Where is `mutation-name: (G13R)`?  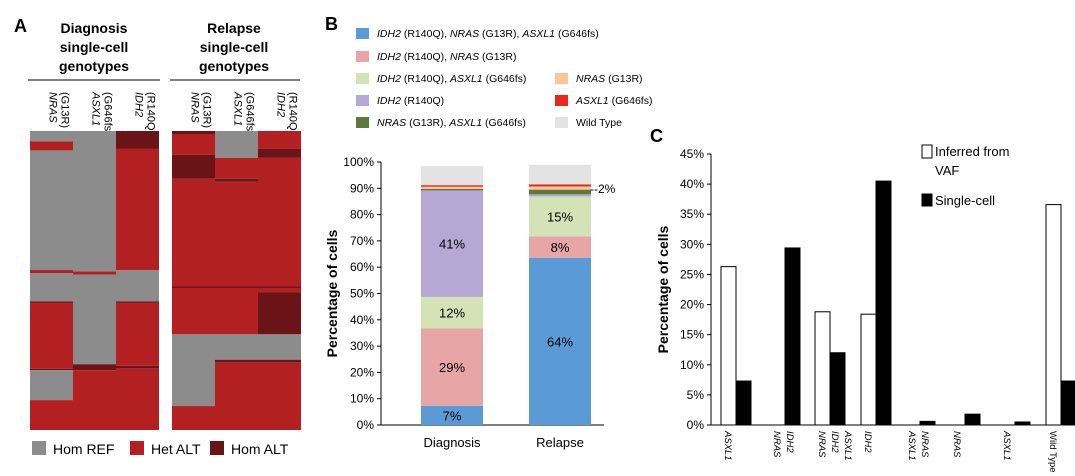
mutation-name: (G13R) is located at coordinates (65, 110).